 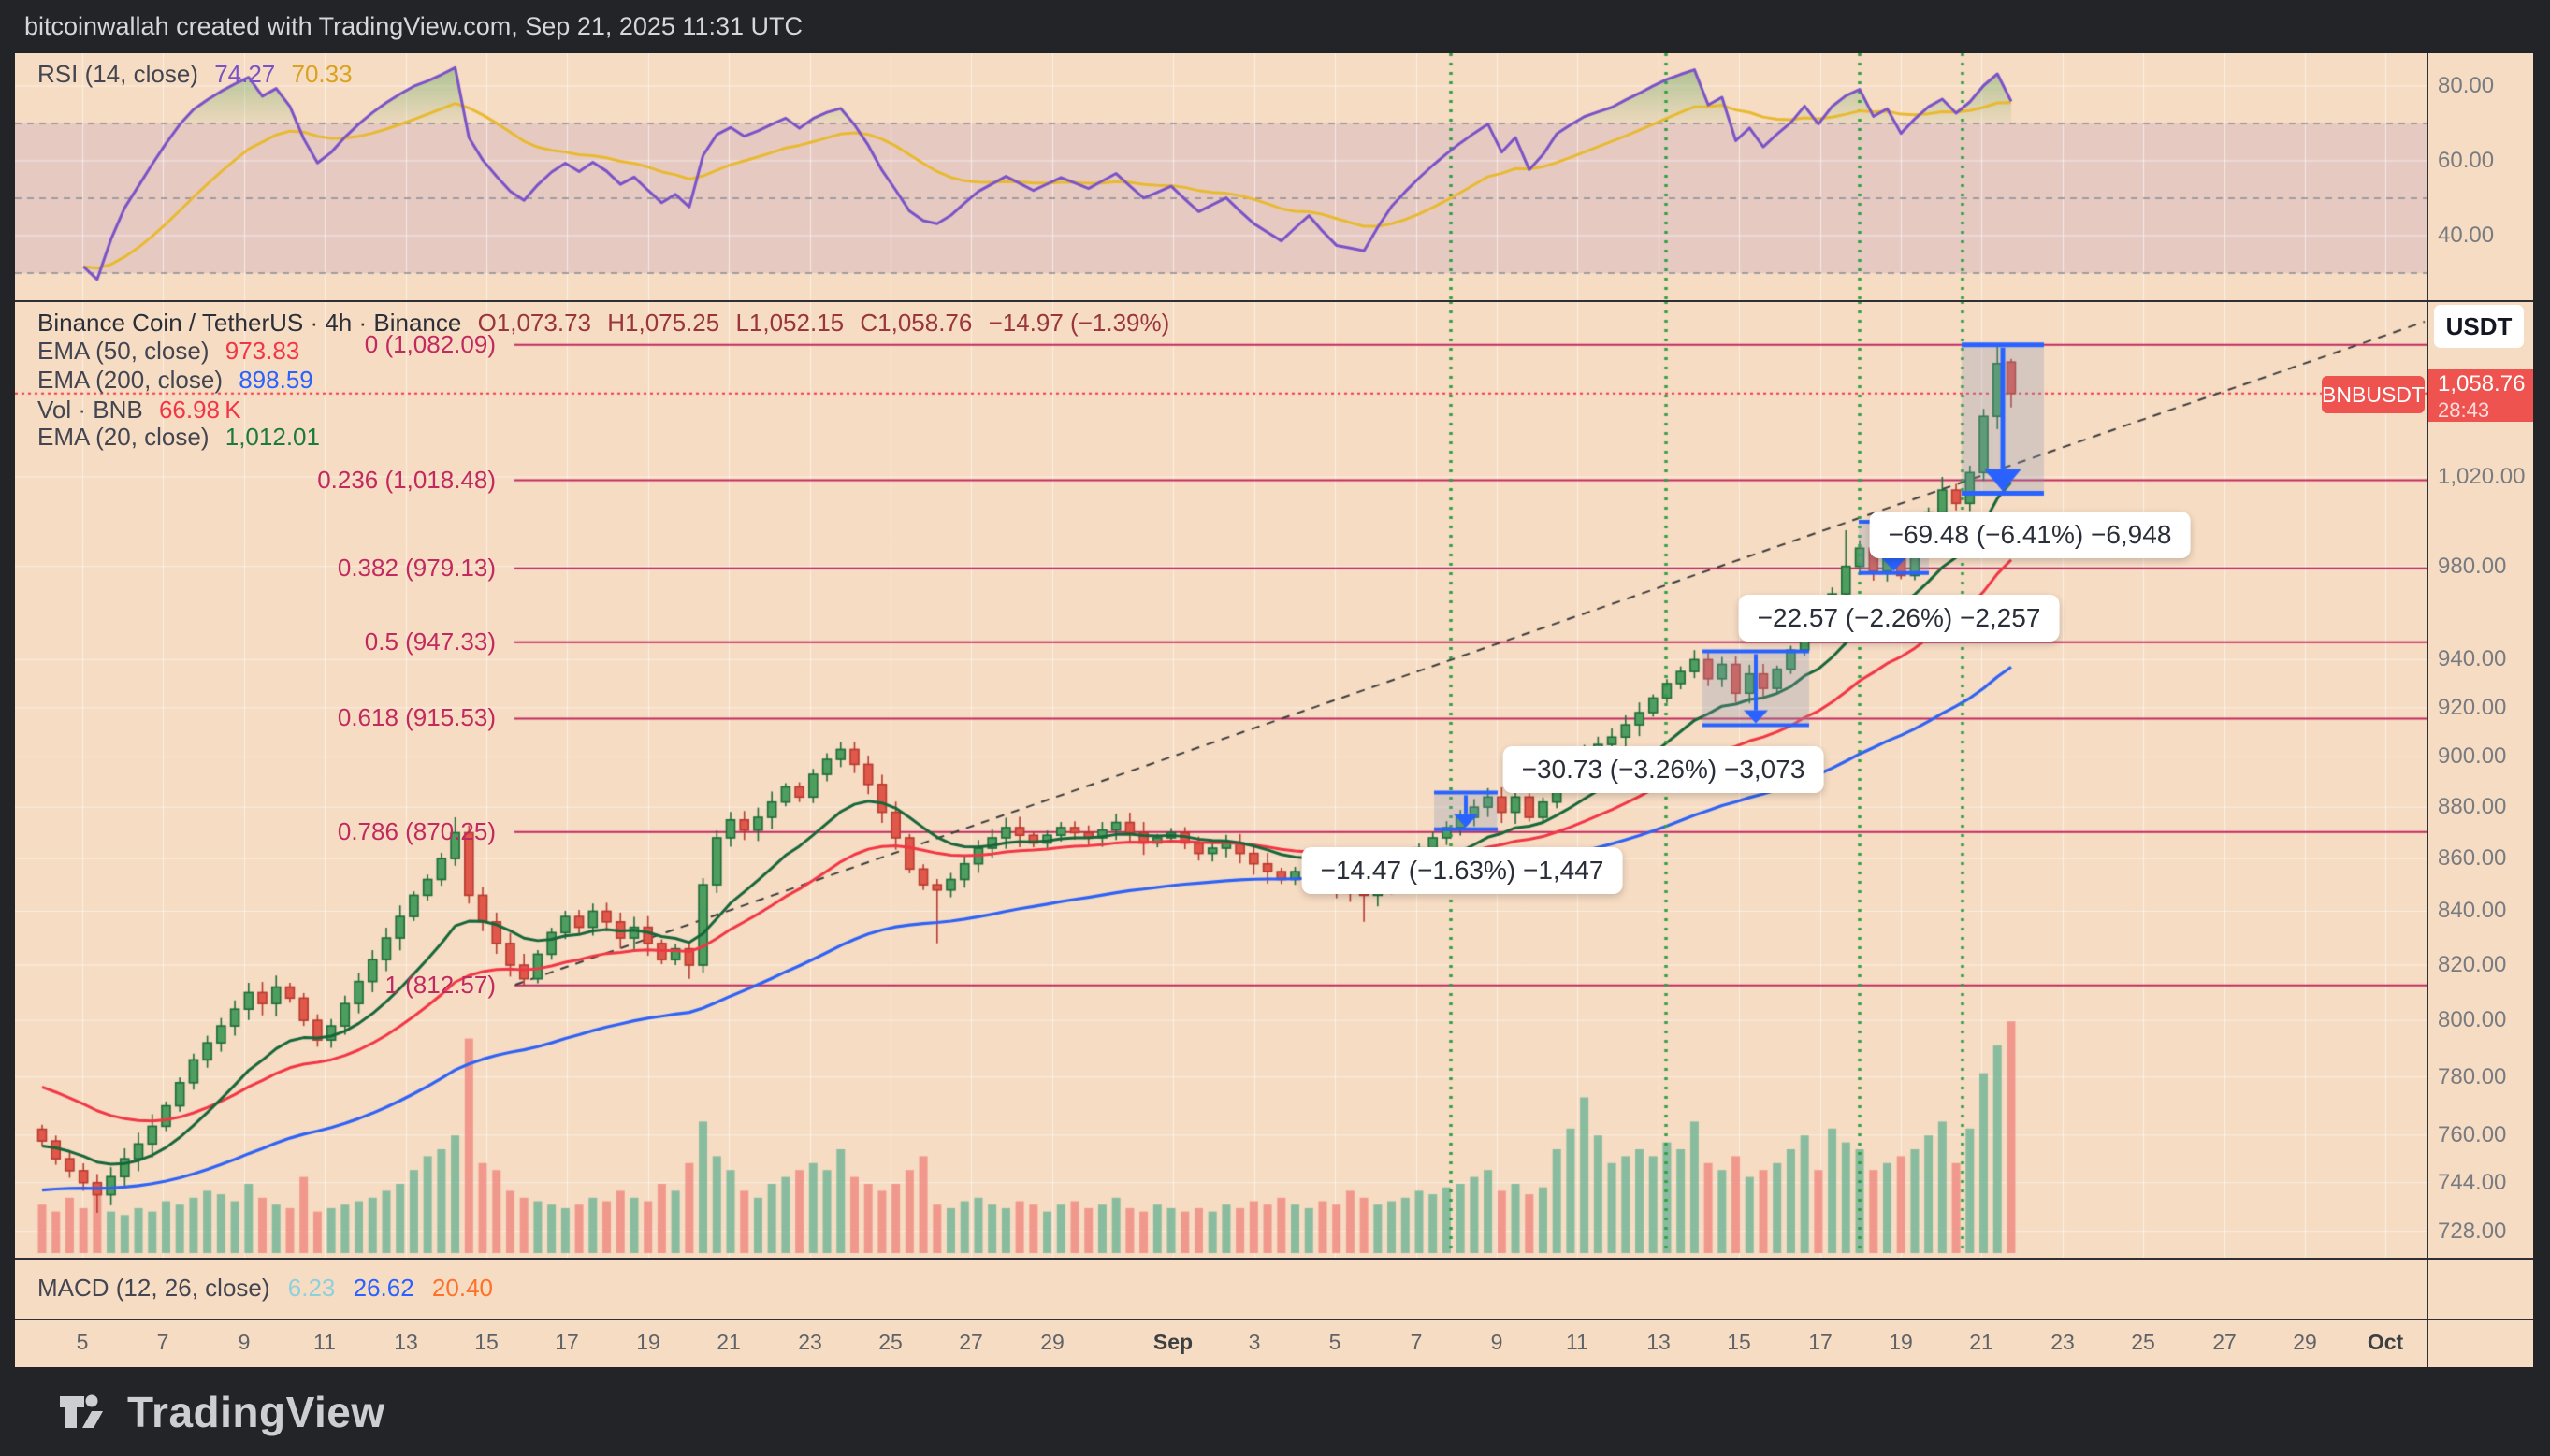 What do you see at coordinates (916, 323) in the screenshot?
I see `ohlc-close: C1,058.76` at bounding box center [916, 323].